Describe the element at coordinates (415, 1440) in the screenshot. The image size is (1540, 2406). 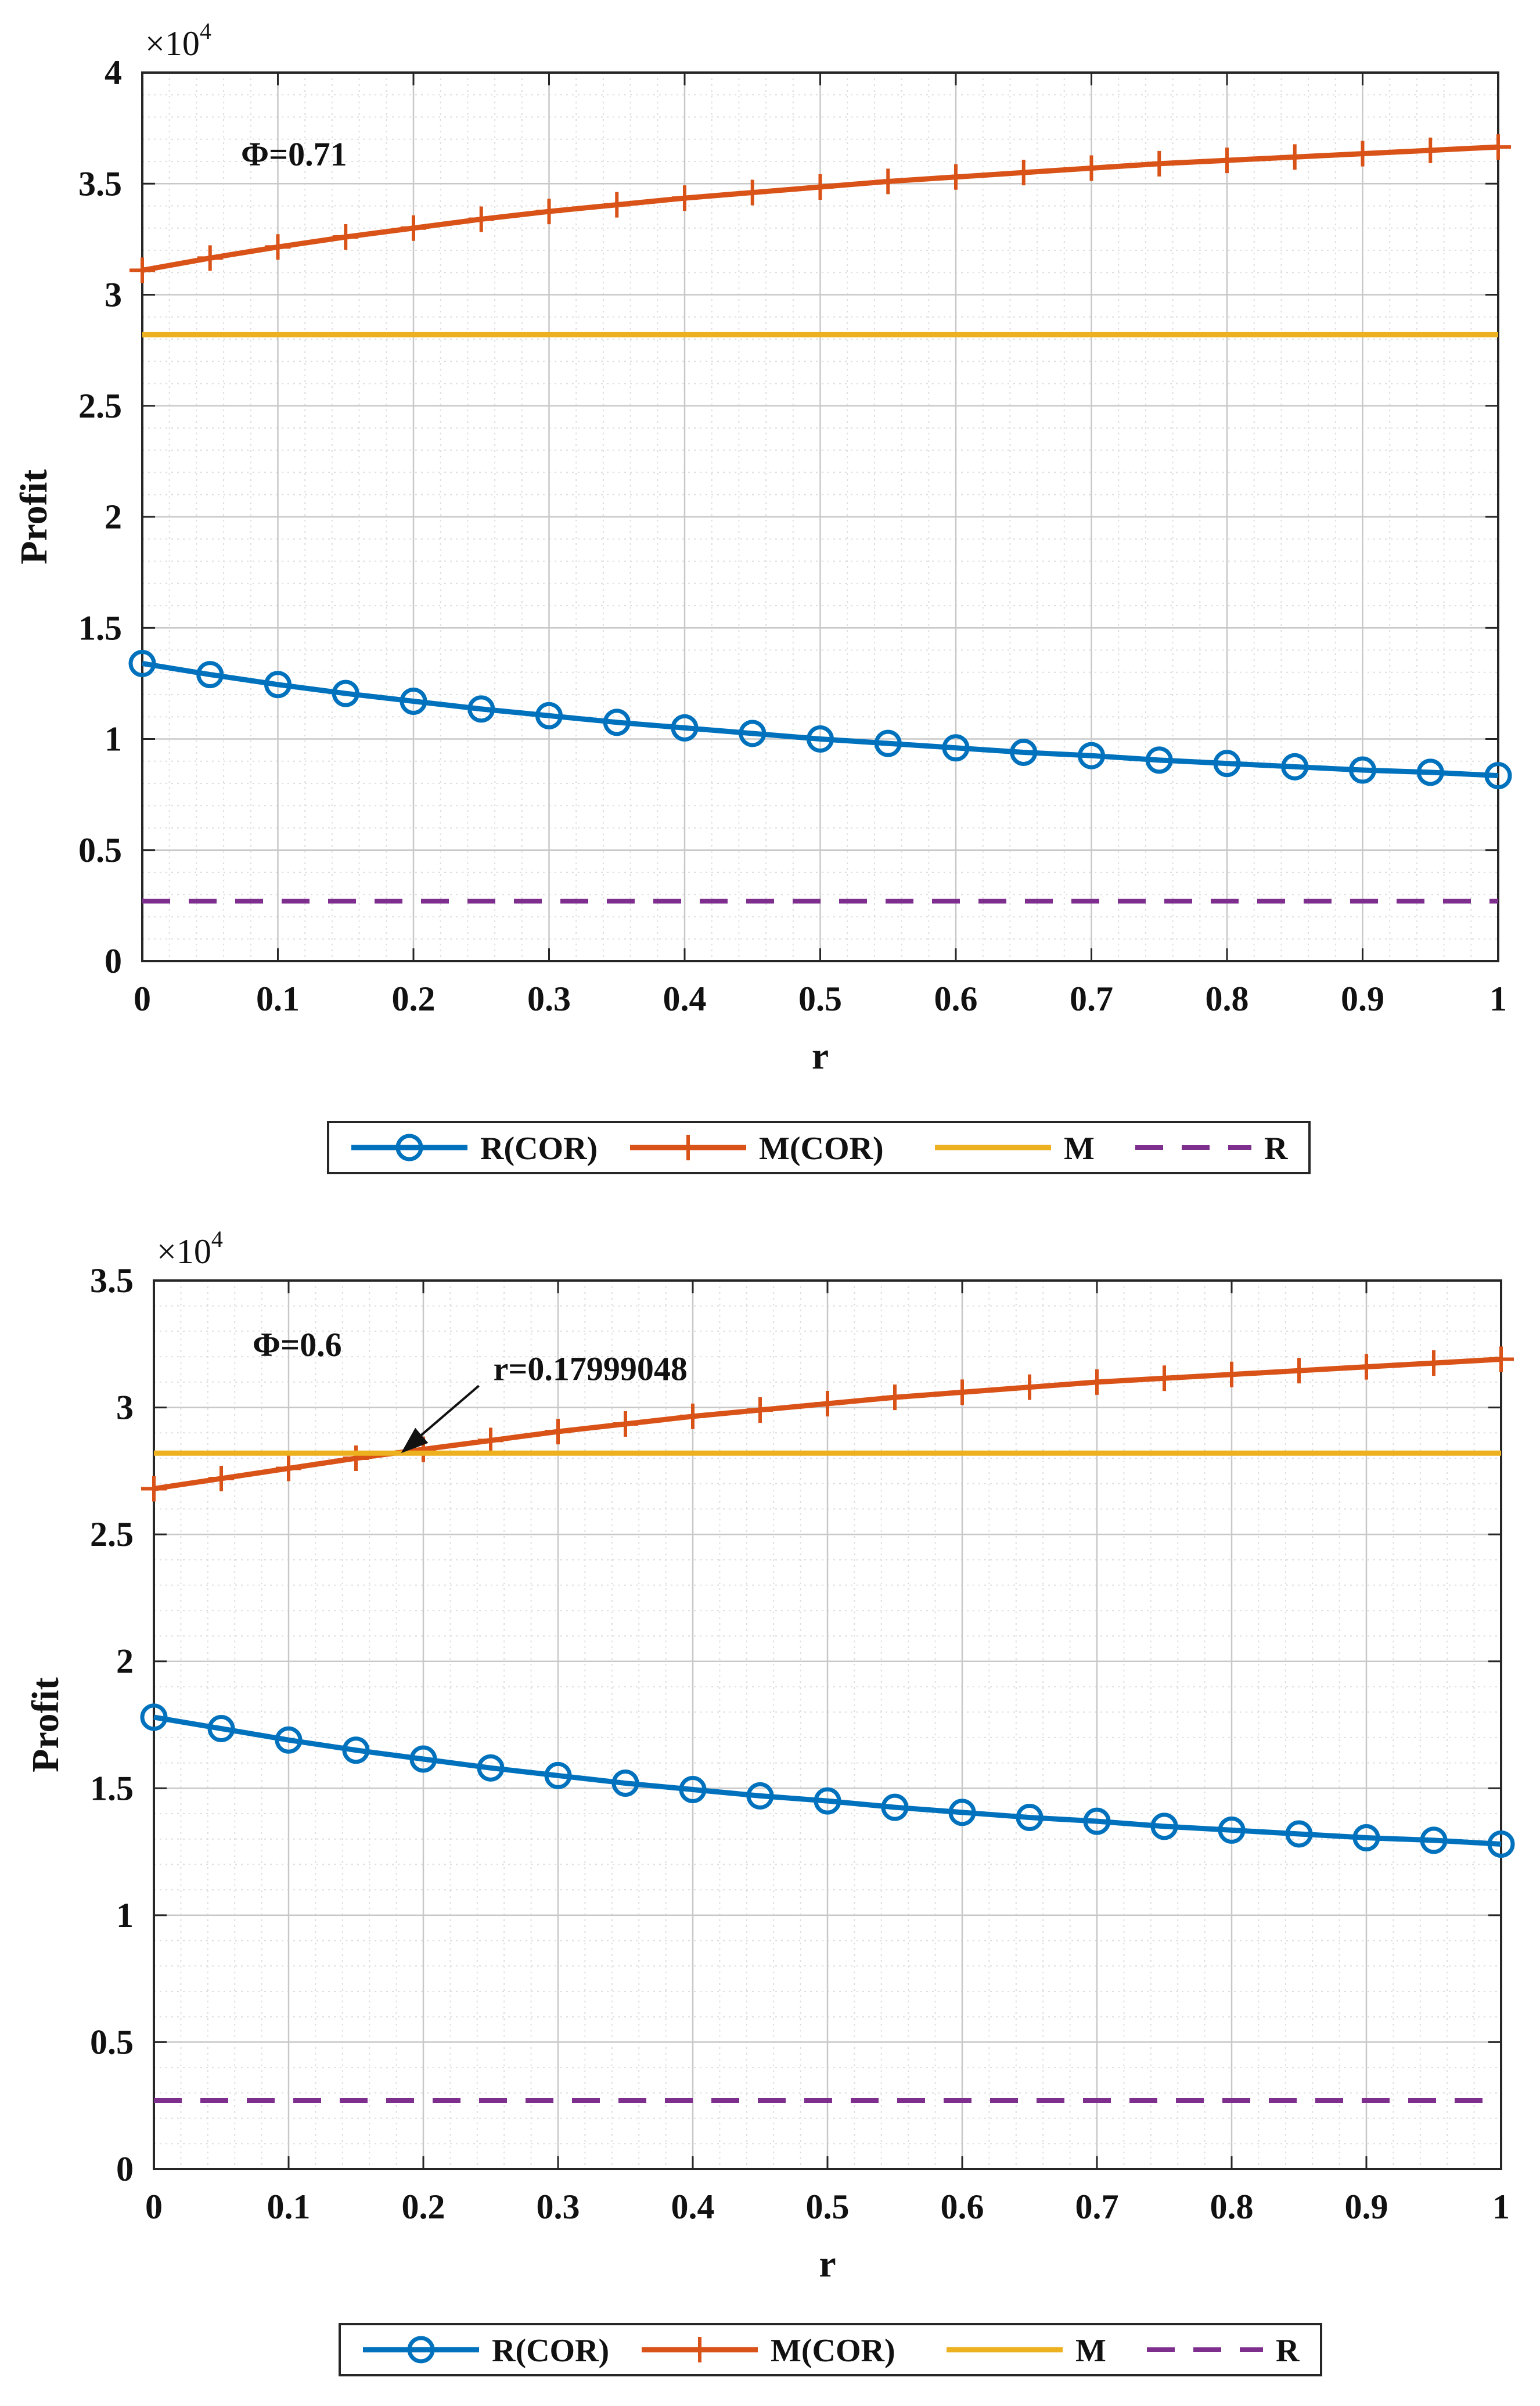
I see `callout-arrow-head` at that location.